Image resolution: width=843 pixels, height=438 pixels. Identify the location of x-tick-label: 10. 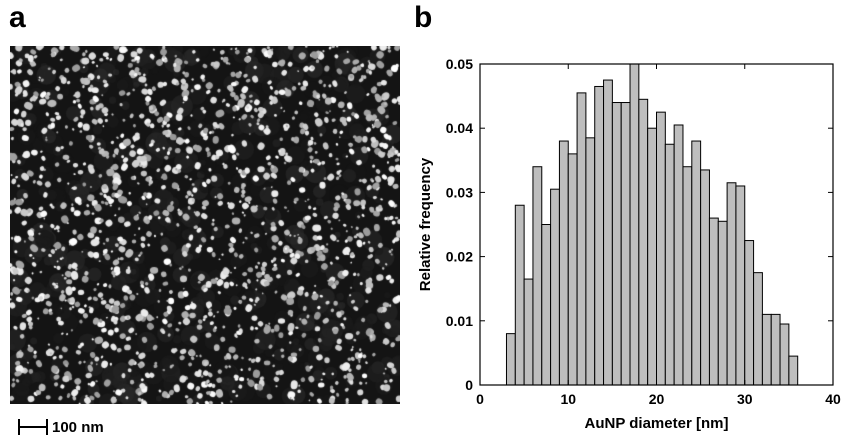
(568, 399).